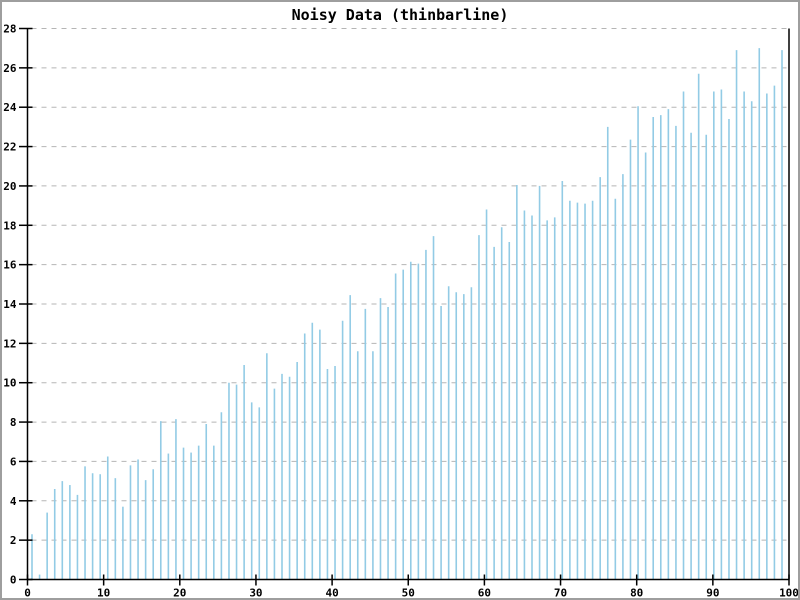  I want to click on y-tick-label-22: 22, so click(9, 147).